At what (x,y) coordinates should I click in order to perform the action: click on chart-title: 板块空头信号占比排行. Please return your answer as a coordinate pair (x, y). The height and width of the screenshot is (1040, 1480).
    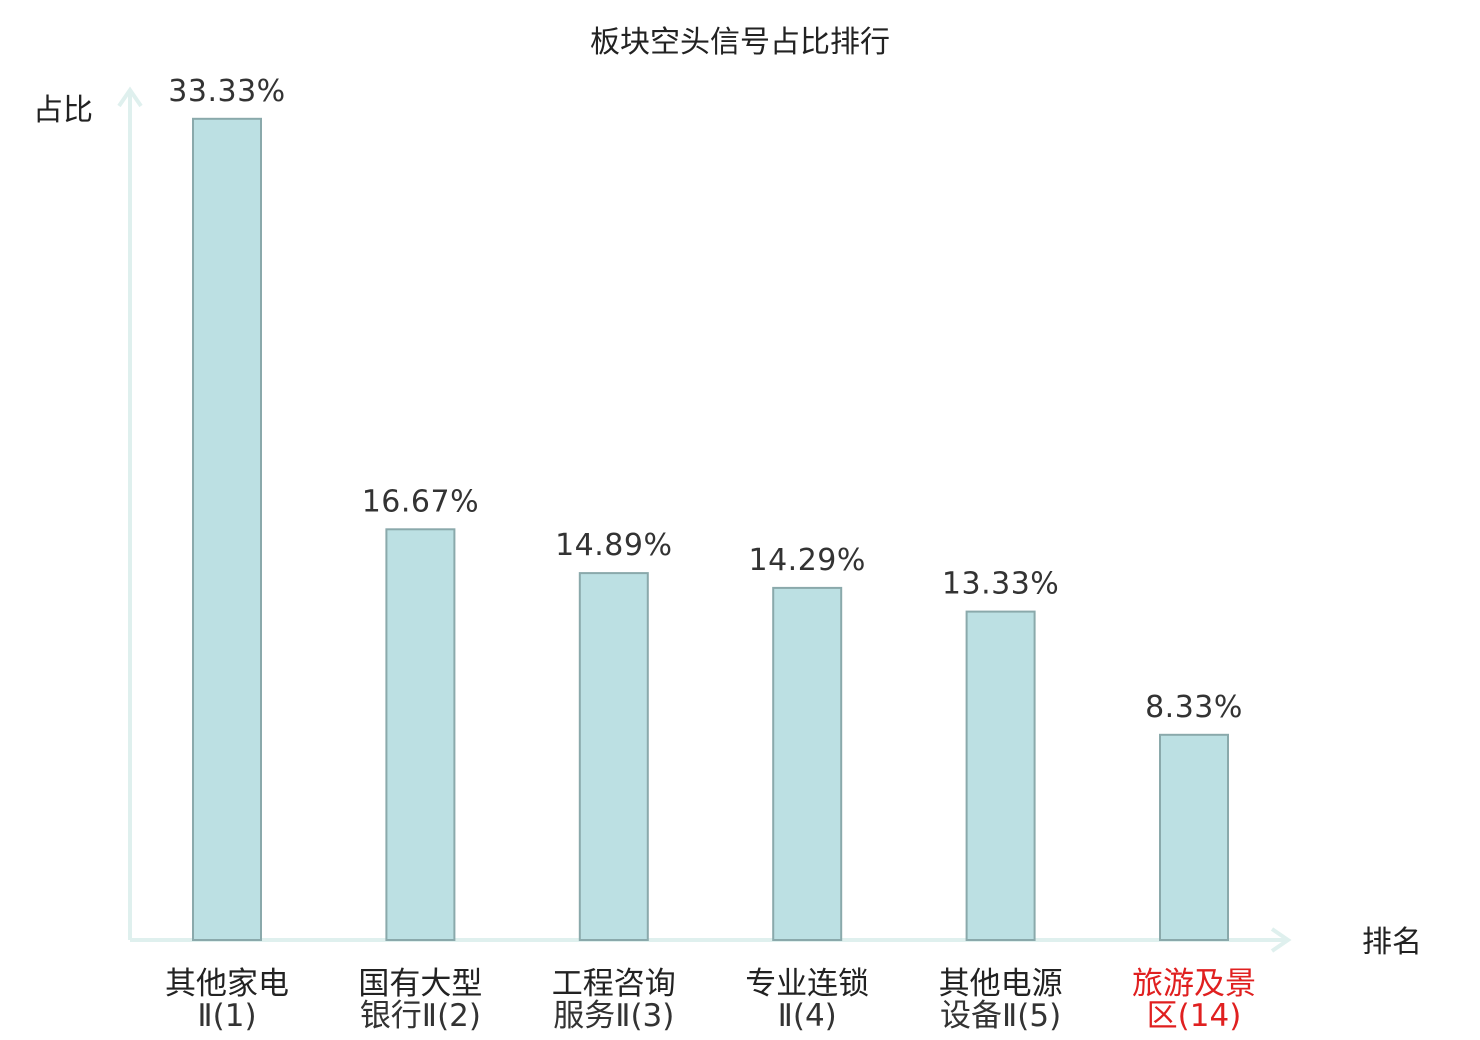
    Looking at the image, I should click on (740, 42).